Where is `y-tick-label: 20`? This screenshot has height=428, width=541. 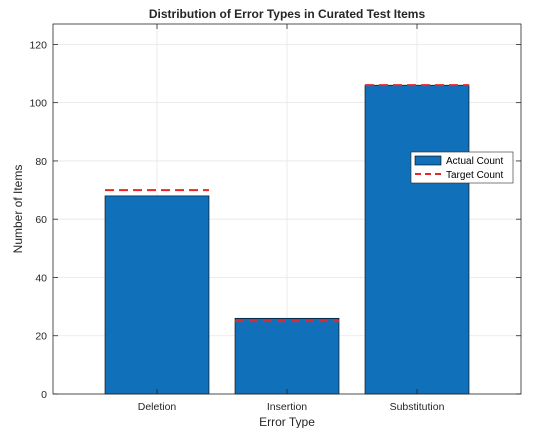 y-tick-label: 20 is located at coordinates (41, 337).